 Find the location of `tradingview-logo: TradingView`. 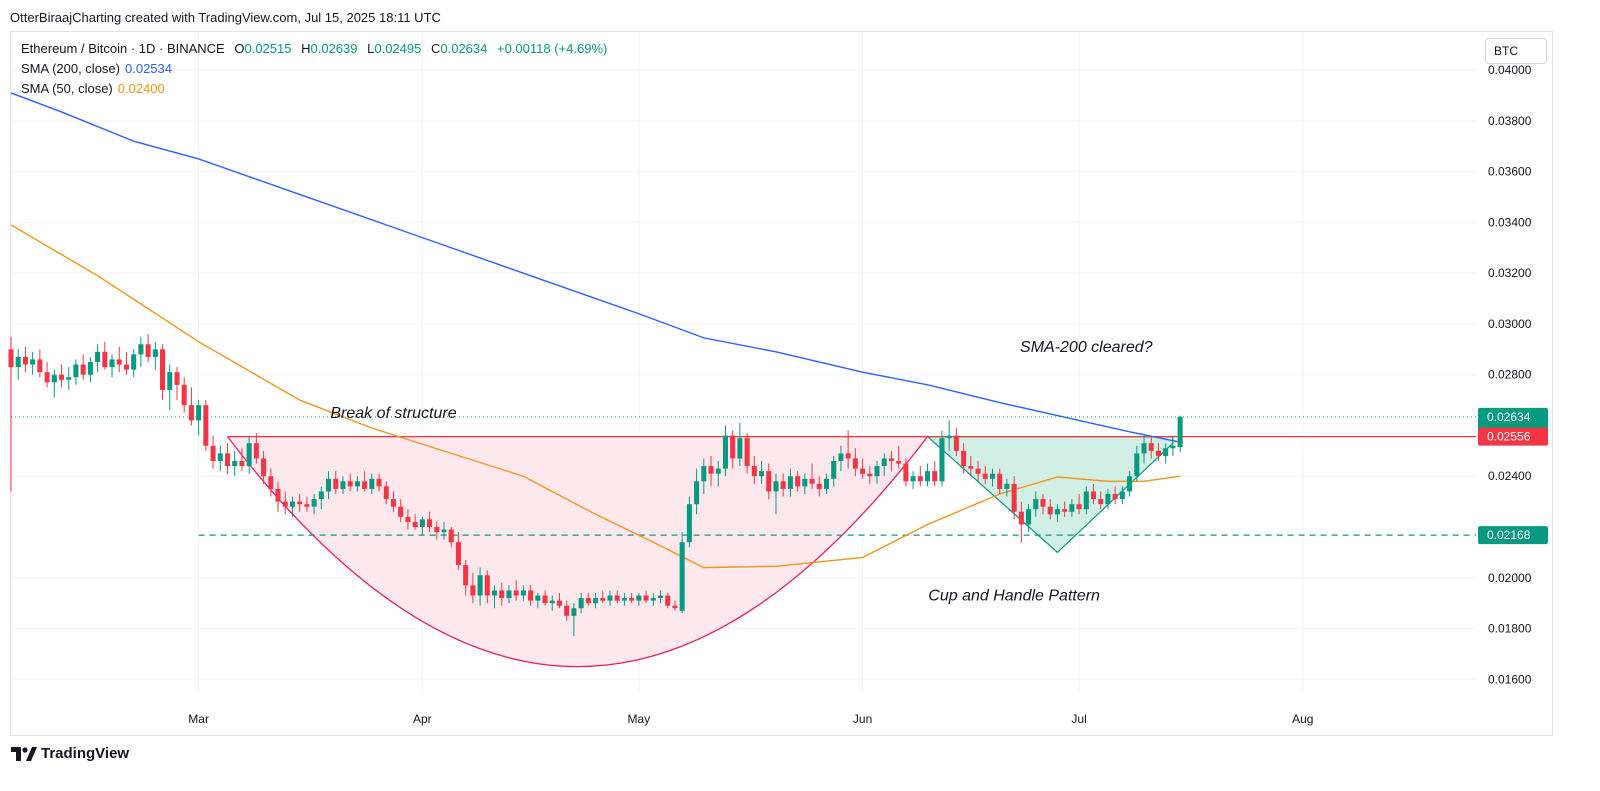

tradingview-logo: TradingView is located at coordinates (70, 753).